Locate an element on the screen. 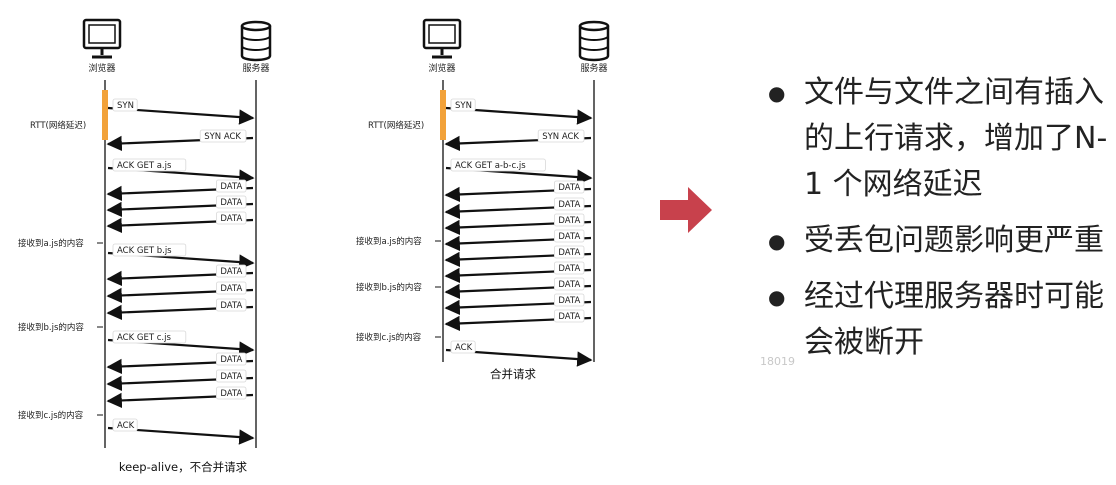  bullet-item: 经过代理服务器时可能会被断开 is located at coordinates (938, 320).